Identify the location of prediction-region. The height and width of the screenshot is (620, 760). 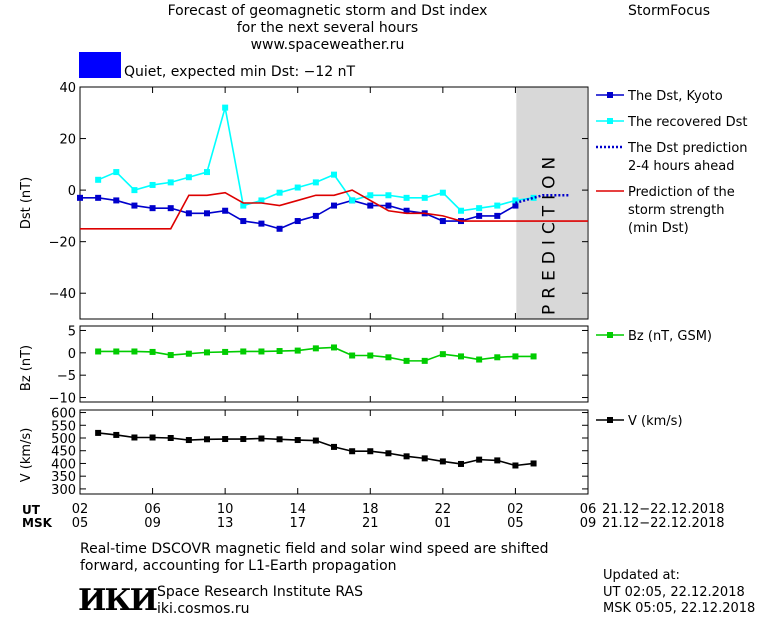
(551, 203).